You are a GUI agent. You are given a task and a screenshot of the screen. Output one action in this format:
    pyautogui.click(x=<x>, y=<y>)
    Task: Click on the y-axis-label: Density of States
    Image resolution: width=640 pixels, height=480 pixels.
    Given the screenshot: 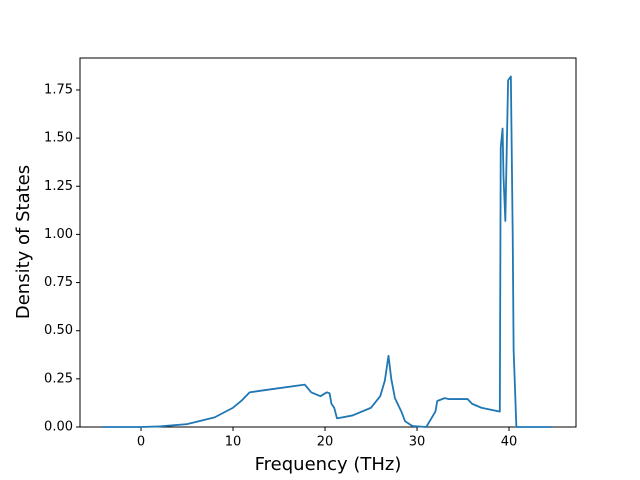 What is the action you would take?
    pyautogui.click(x=23, y=242)
    